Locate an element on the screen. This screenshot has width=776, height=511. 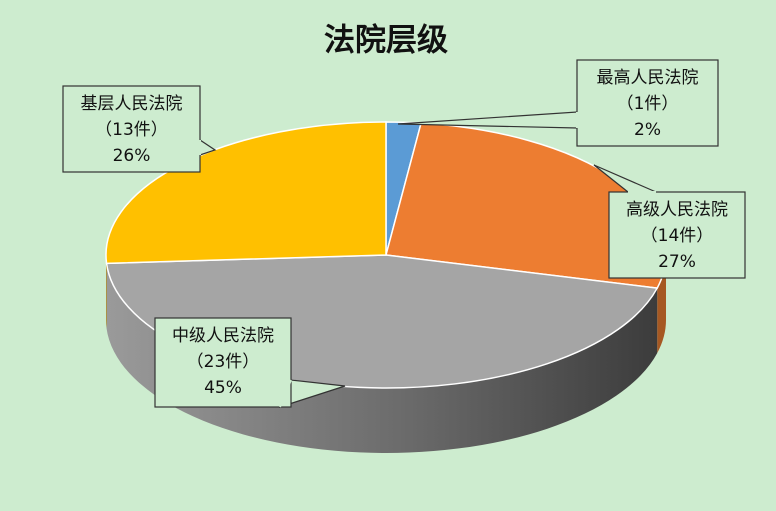
category-label: 中级人民法院 is located at coordinates (223, 336).